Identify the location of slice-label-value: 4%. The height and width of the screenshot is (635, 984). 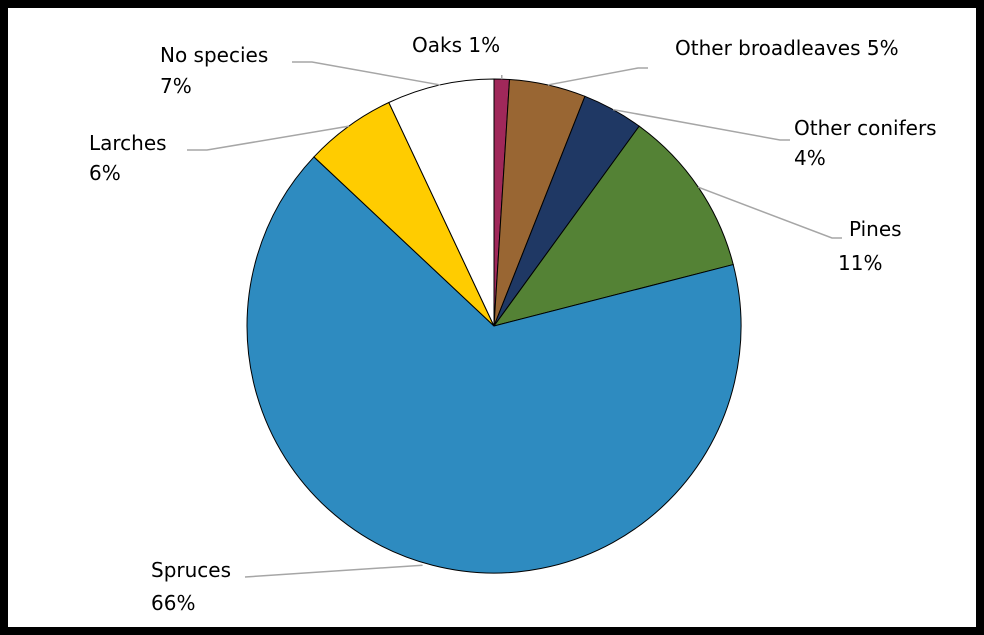
(810, 158).